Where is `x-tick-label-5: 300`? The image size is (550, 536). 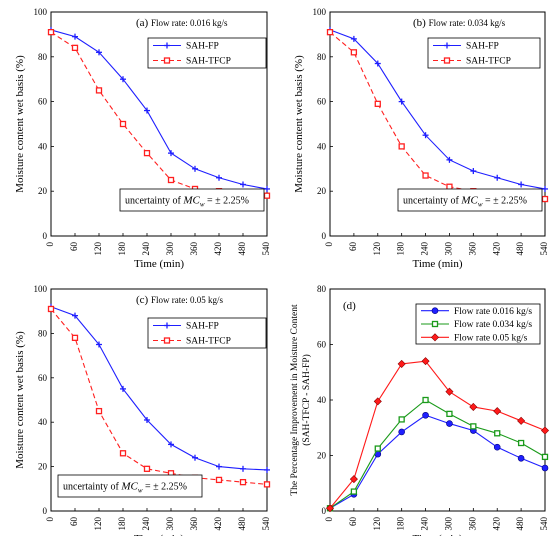 x-tick-label-5: 300 is located at coordinates (170, 249).